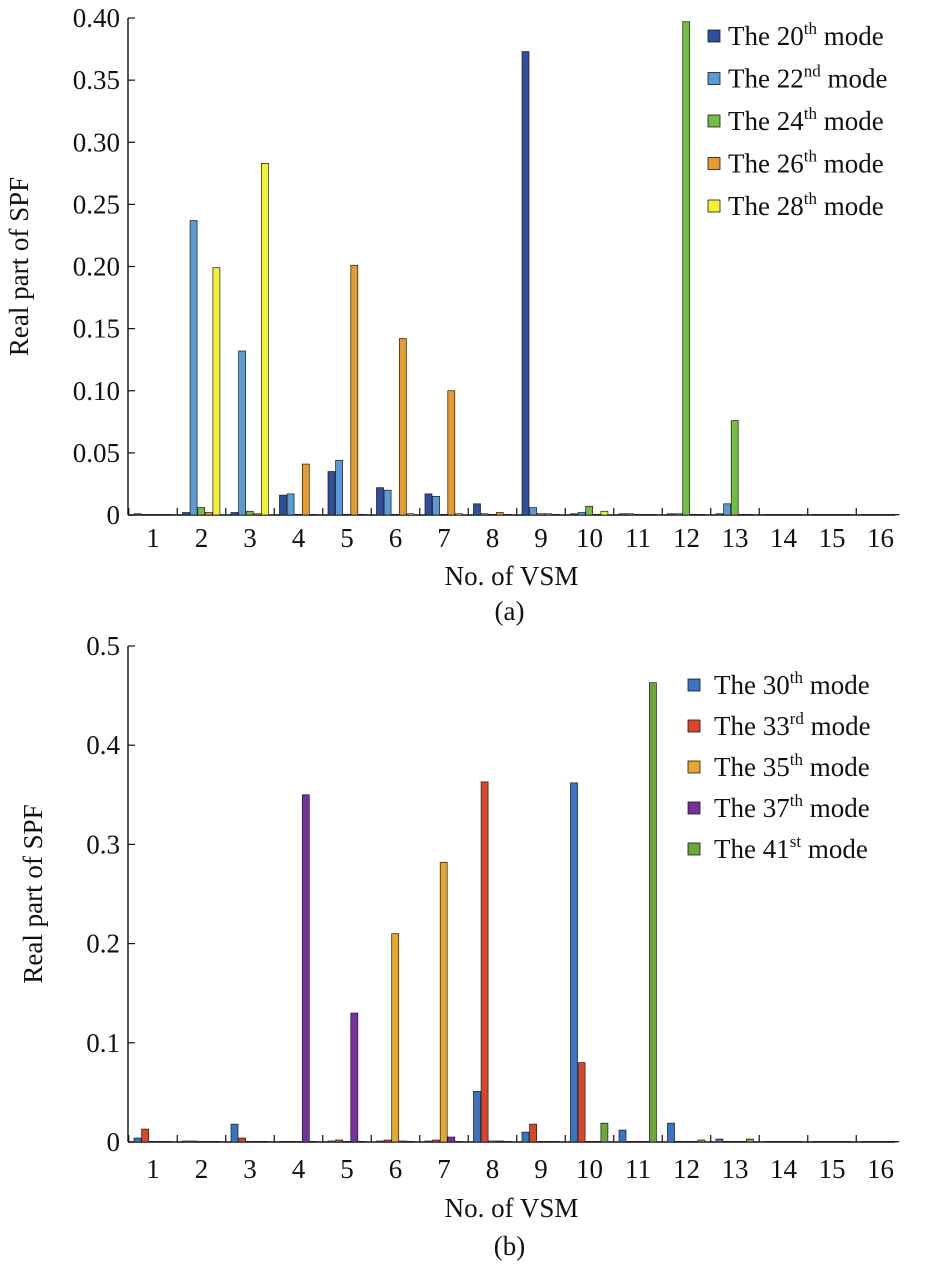 Image resolution: width=928 pixels, height=1266 pixels. Describe the element at coordinates (96, 142) in the screenshot. I see `y-tick-label: 0.30` at that location.